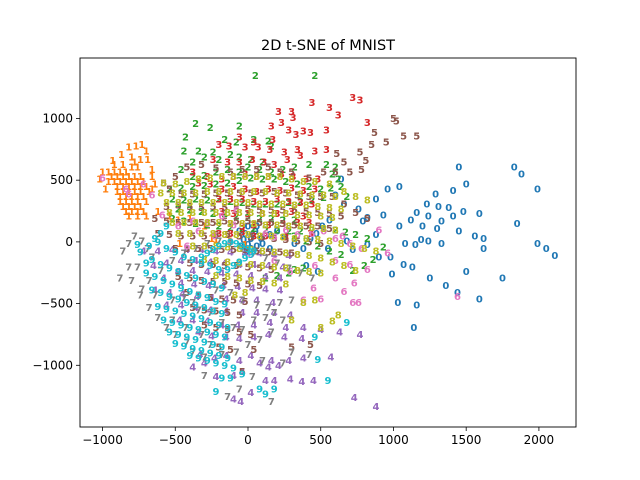 The image size is (640, 480). I want to click on x-tick-label: 1000, so click(393, 440).